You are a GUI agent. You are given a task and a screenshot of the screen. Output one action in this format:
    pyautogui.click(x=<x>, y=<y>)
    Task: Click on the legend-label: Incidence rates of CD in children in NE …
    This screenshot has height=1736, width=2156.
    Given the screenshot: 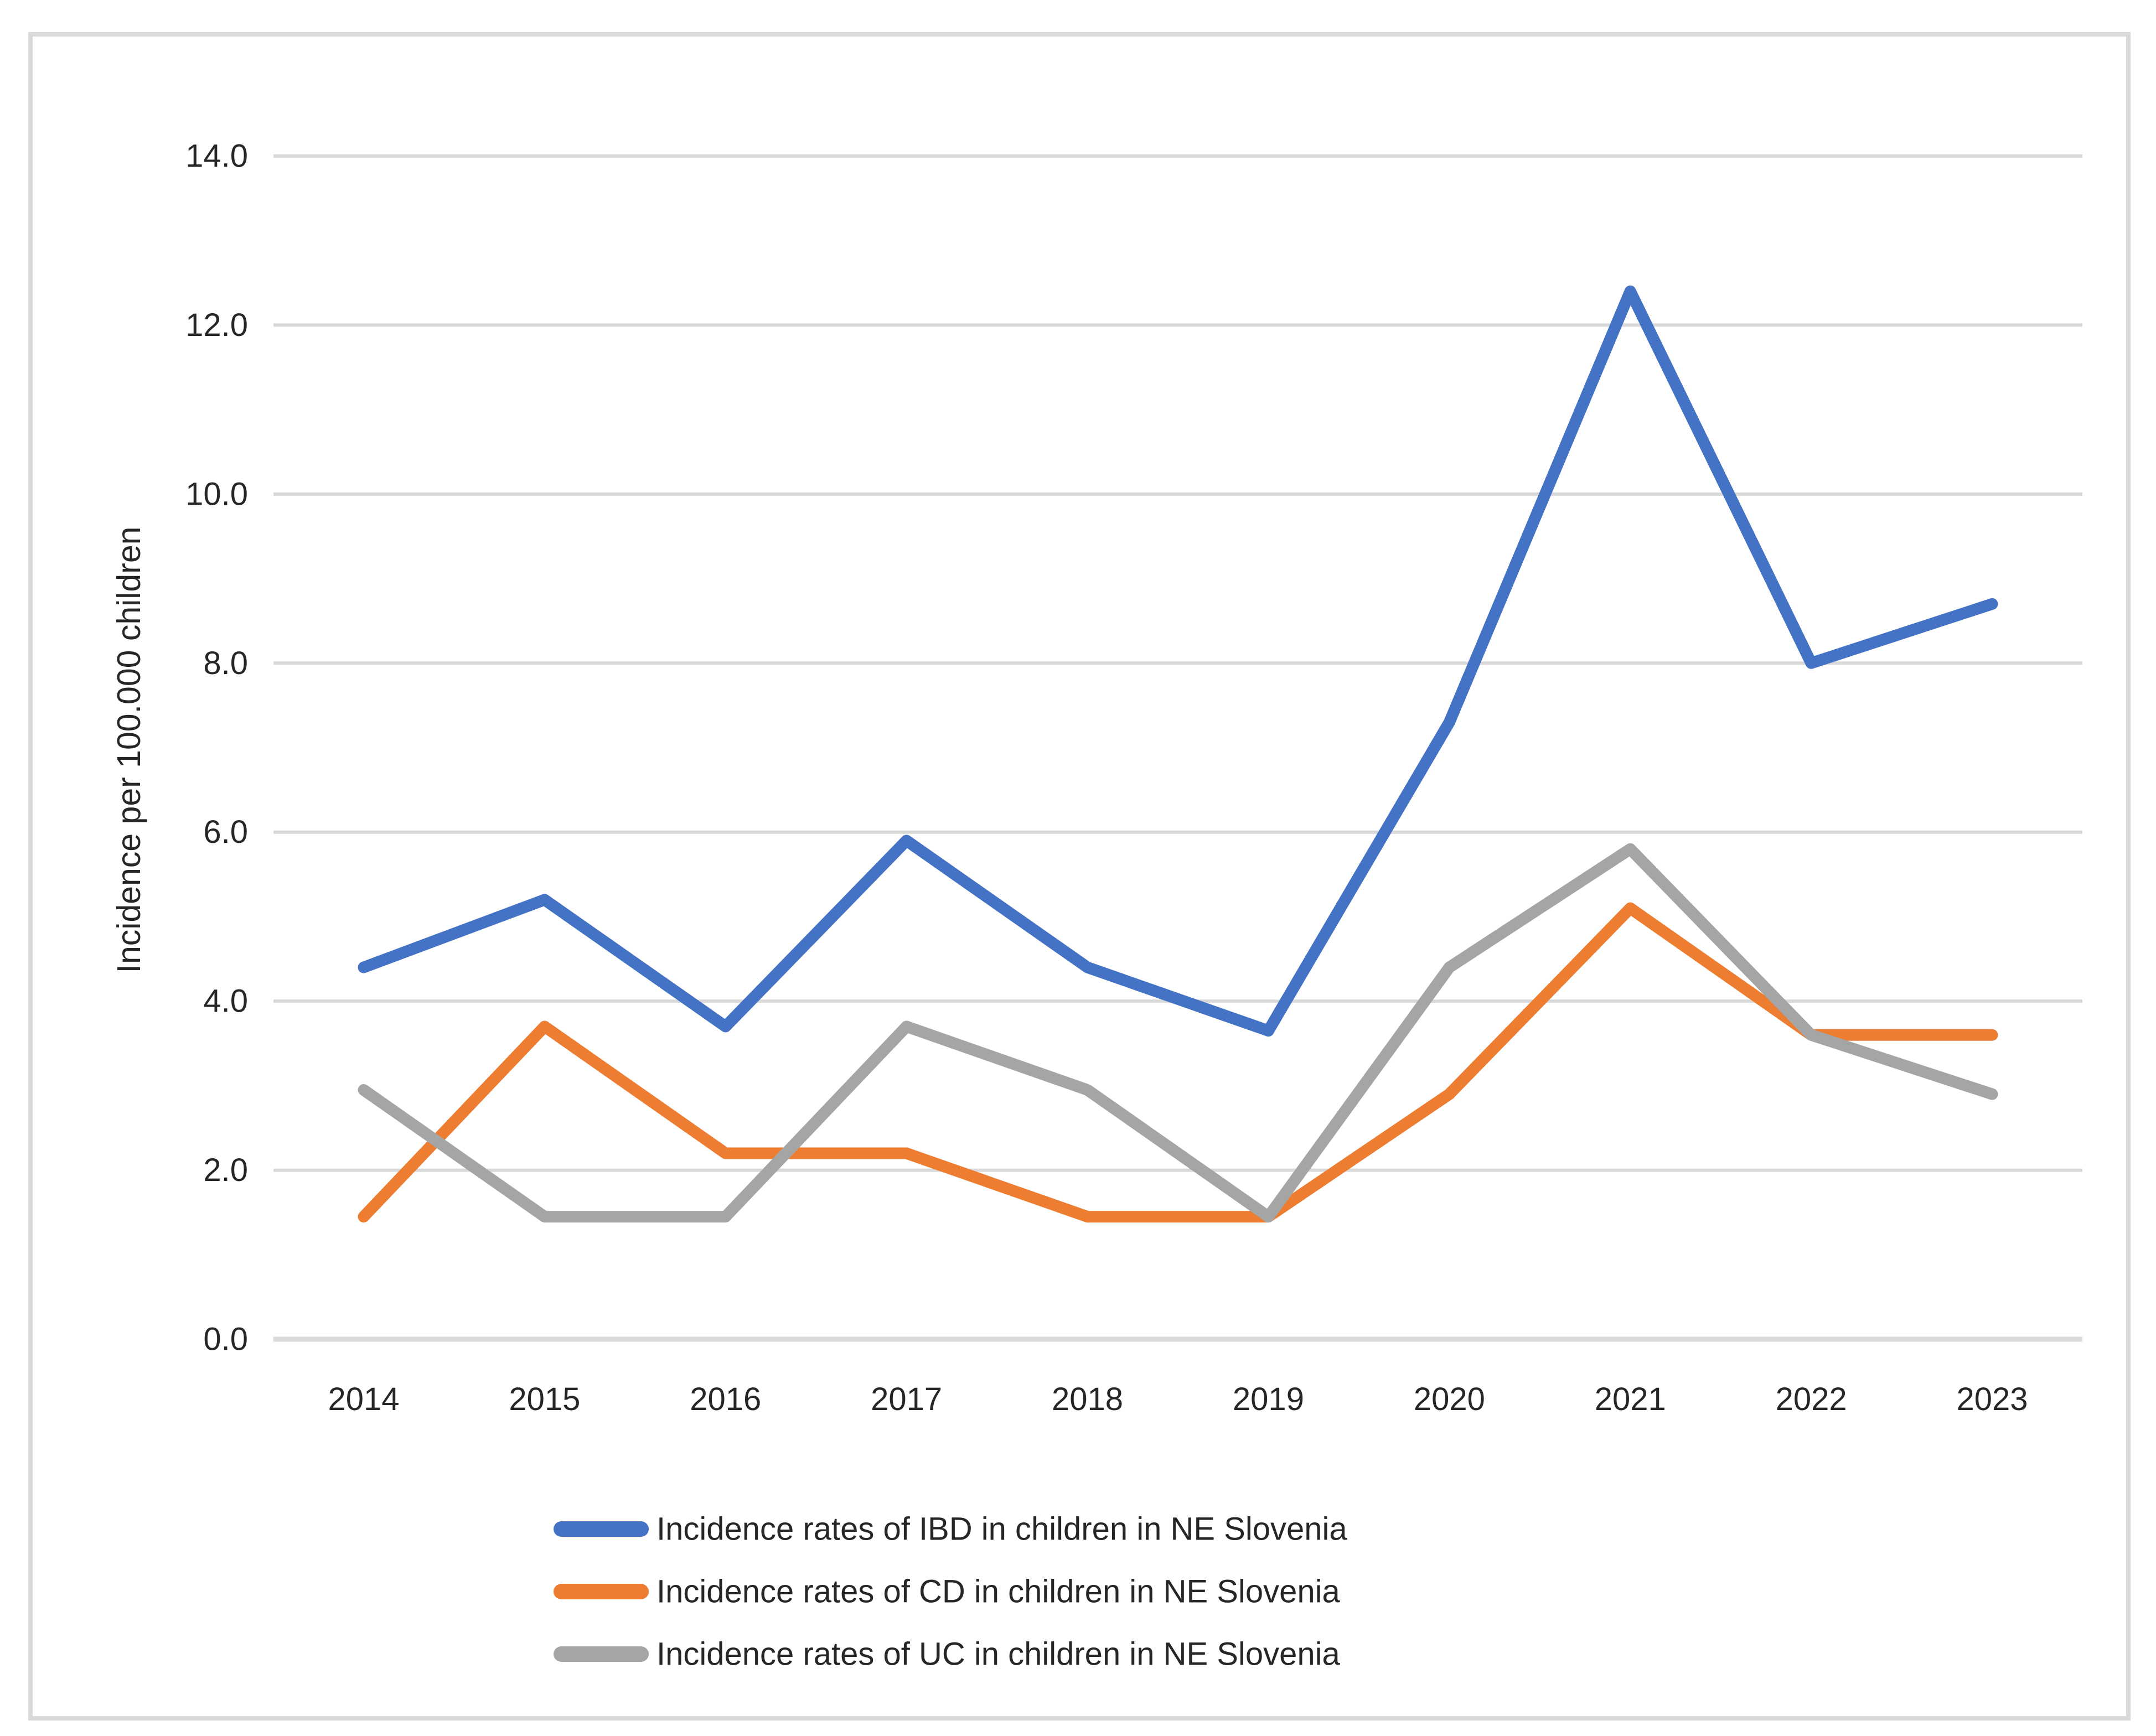 What is the action you would take?
    pyautogui.click(x=998, y=1592)
    